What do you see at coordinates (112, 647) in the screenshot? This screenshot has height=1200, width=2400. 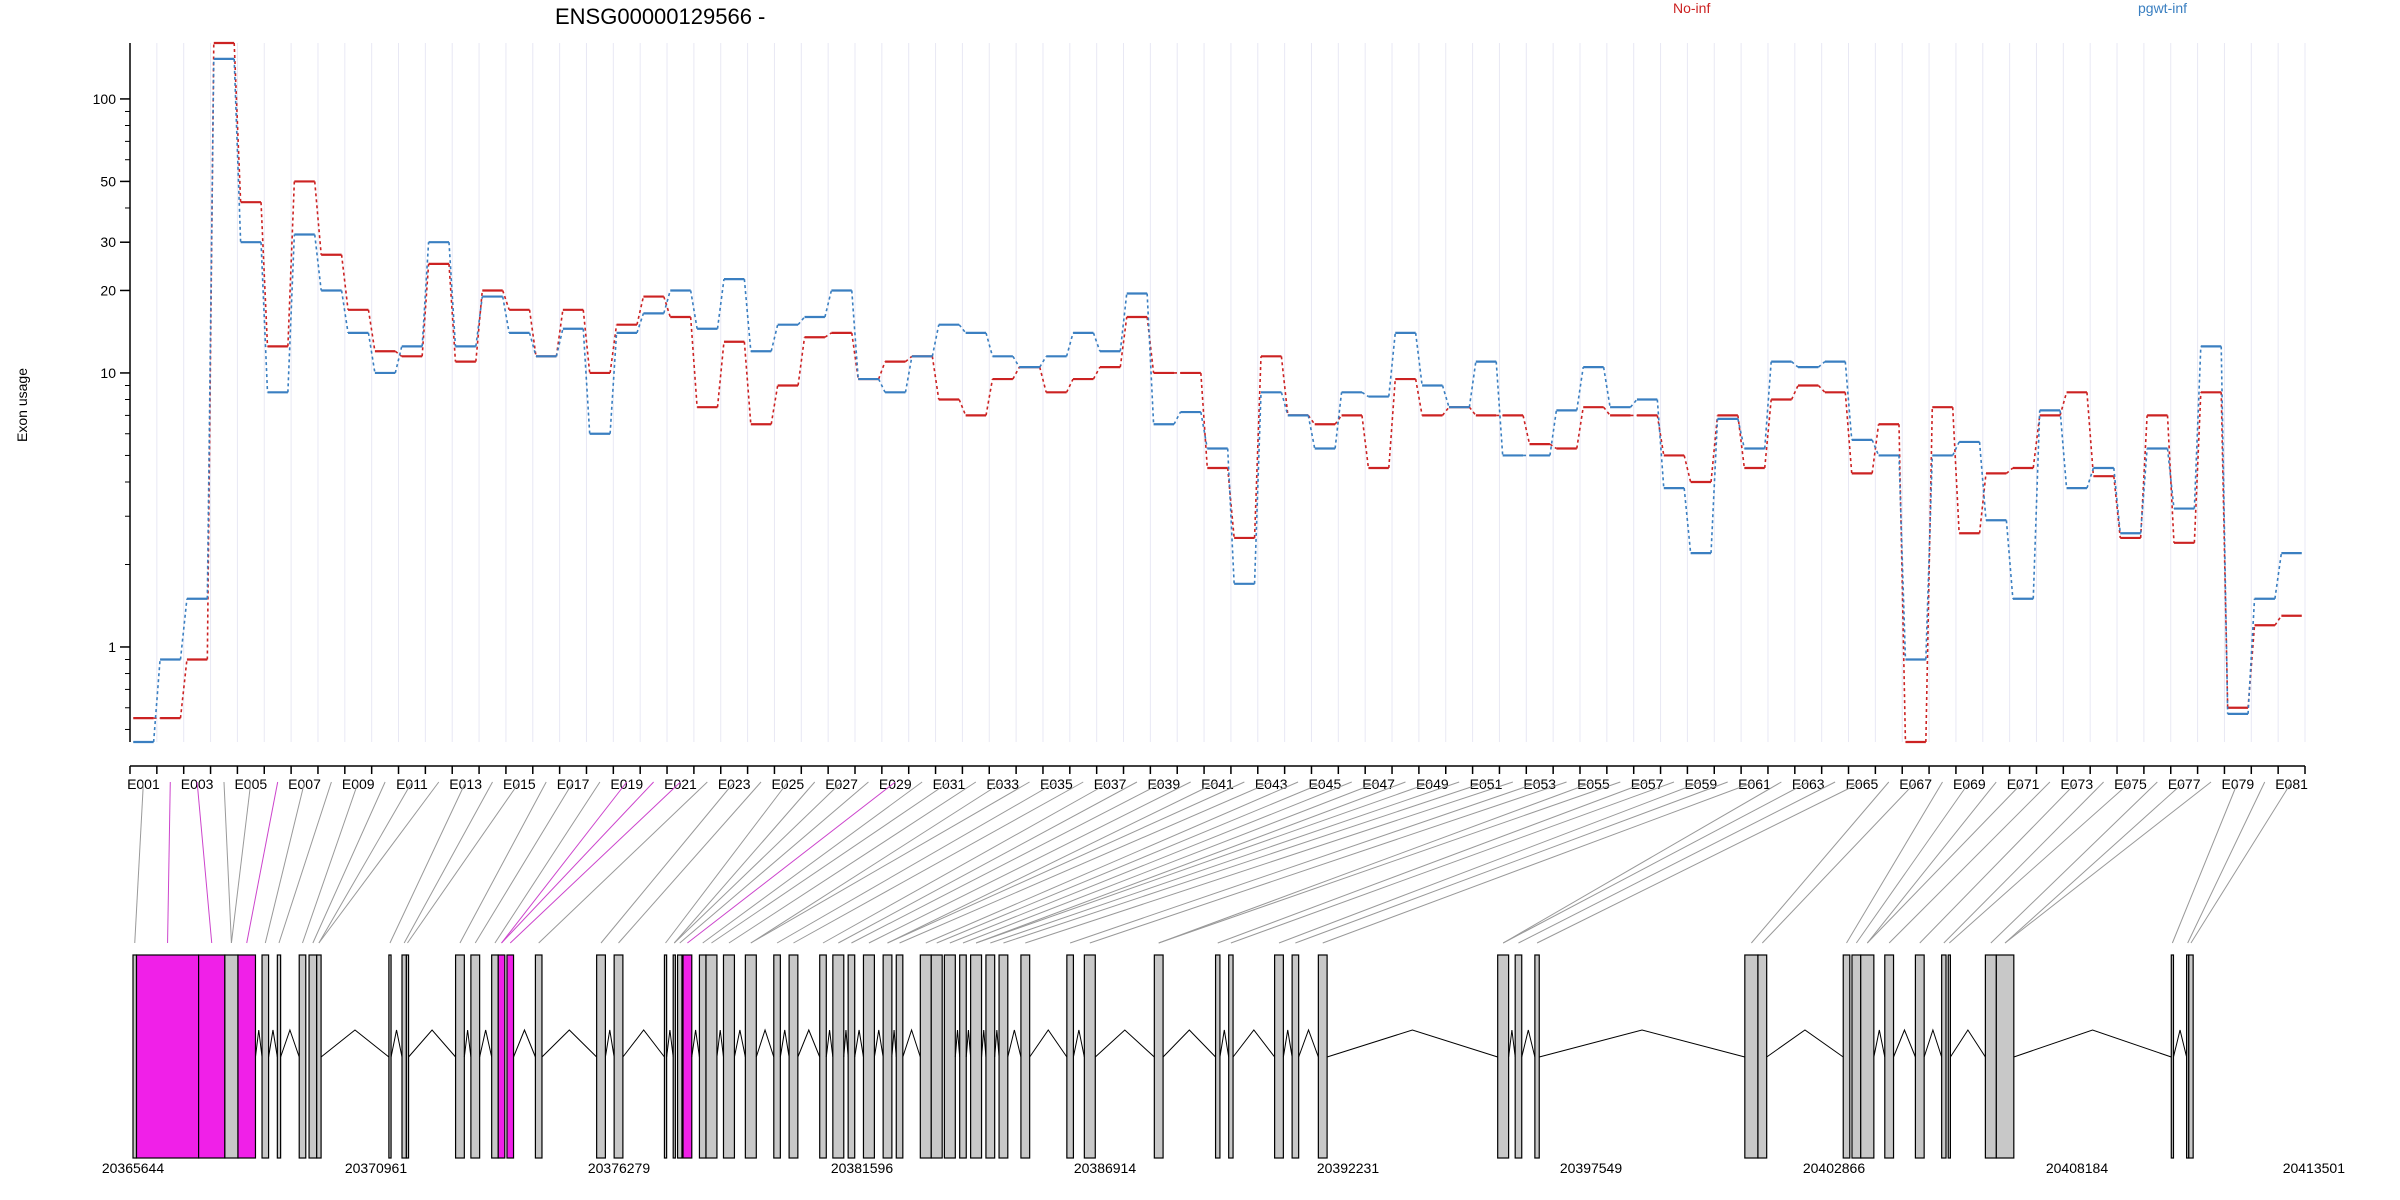 I see `y-tick-label: 1` at bounding box center [112, 647].